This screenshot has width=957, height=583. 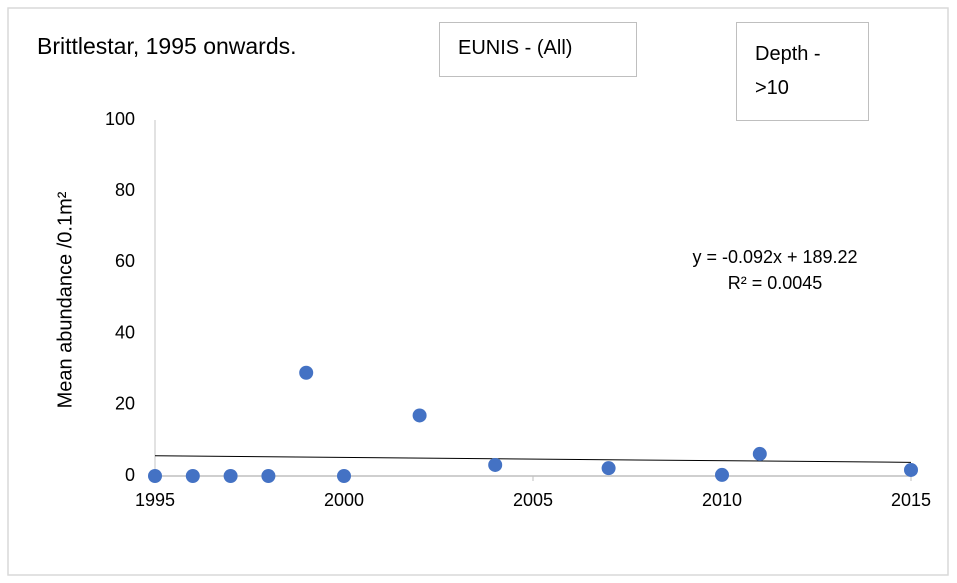 What do you see at coordinates (533, 459) in the screenshot?
I see `trendline` at bounding box center [533, 459].